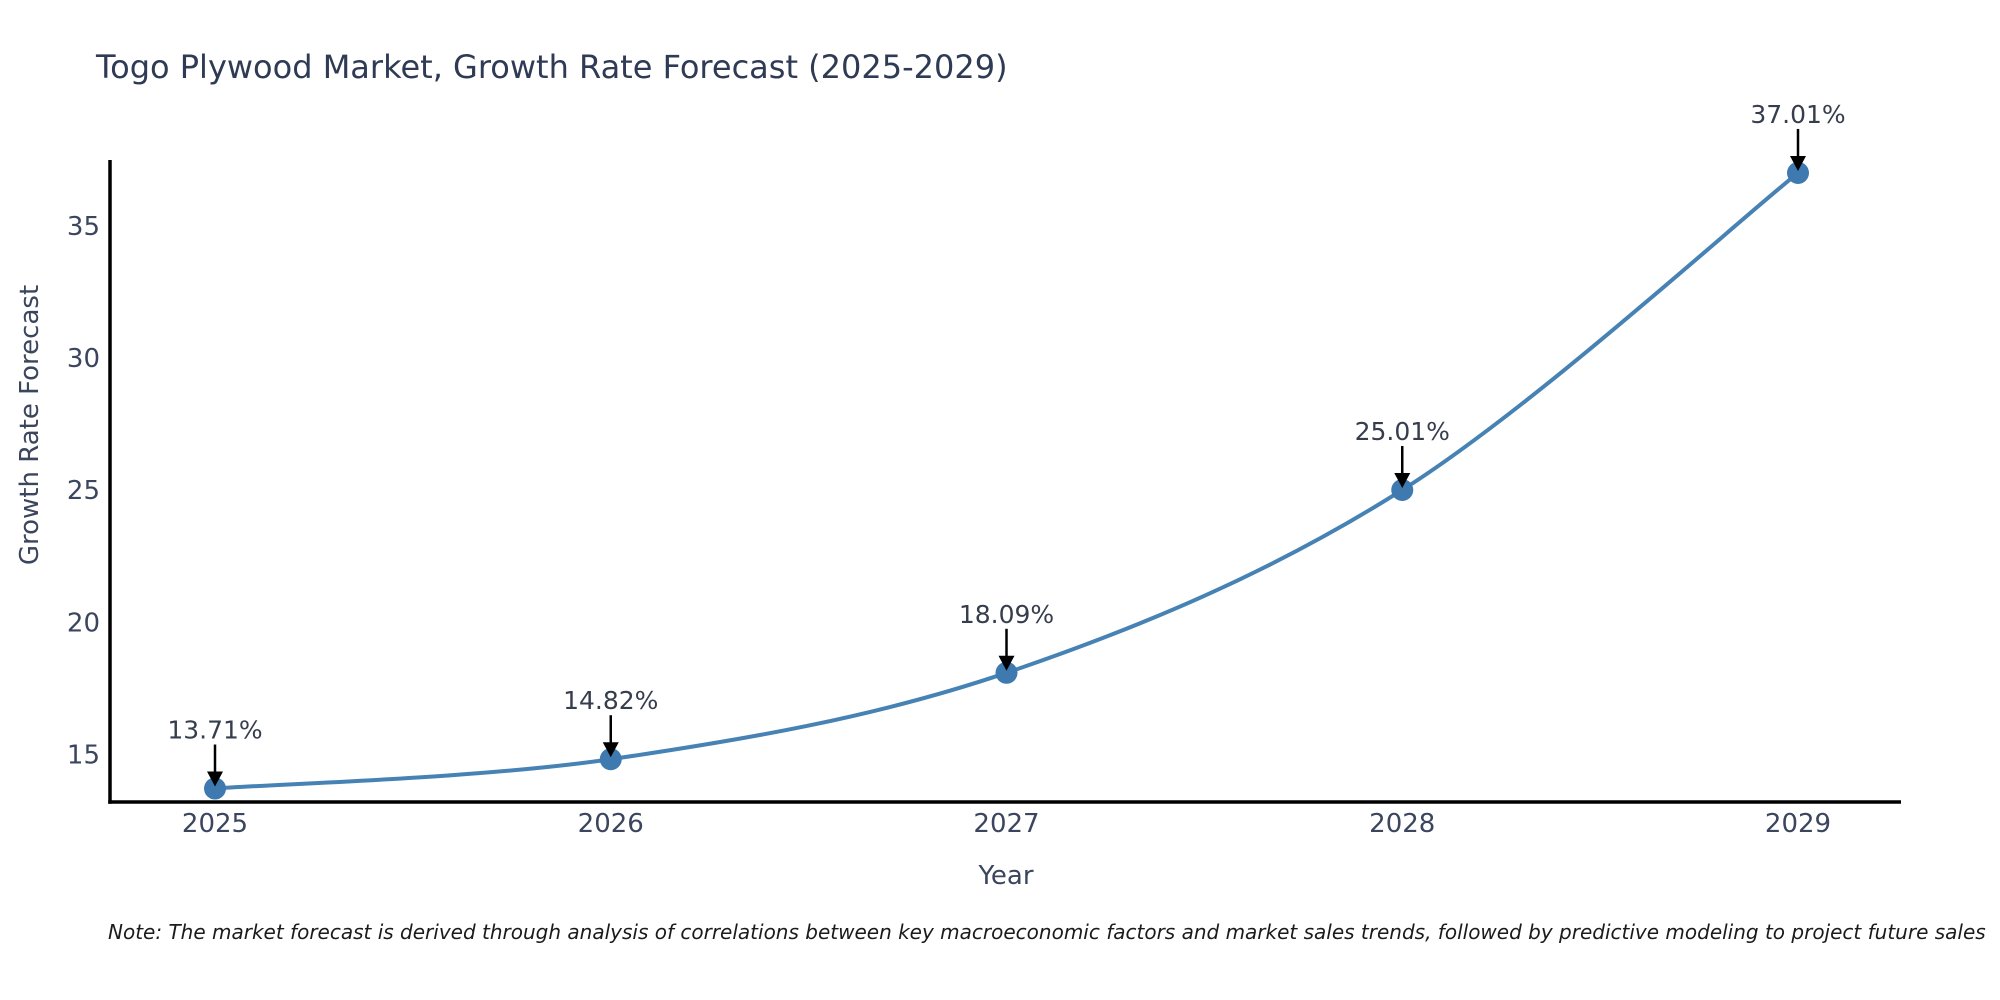 The image size is (2000, 1000). I want to click on data-point-label: 14.82%, so click(610, 700).